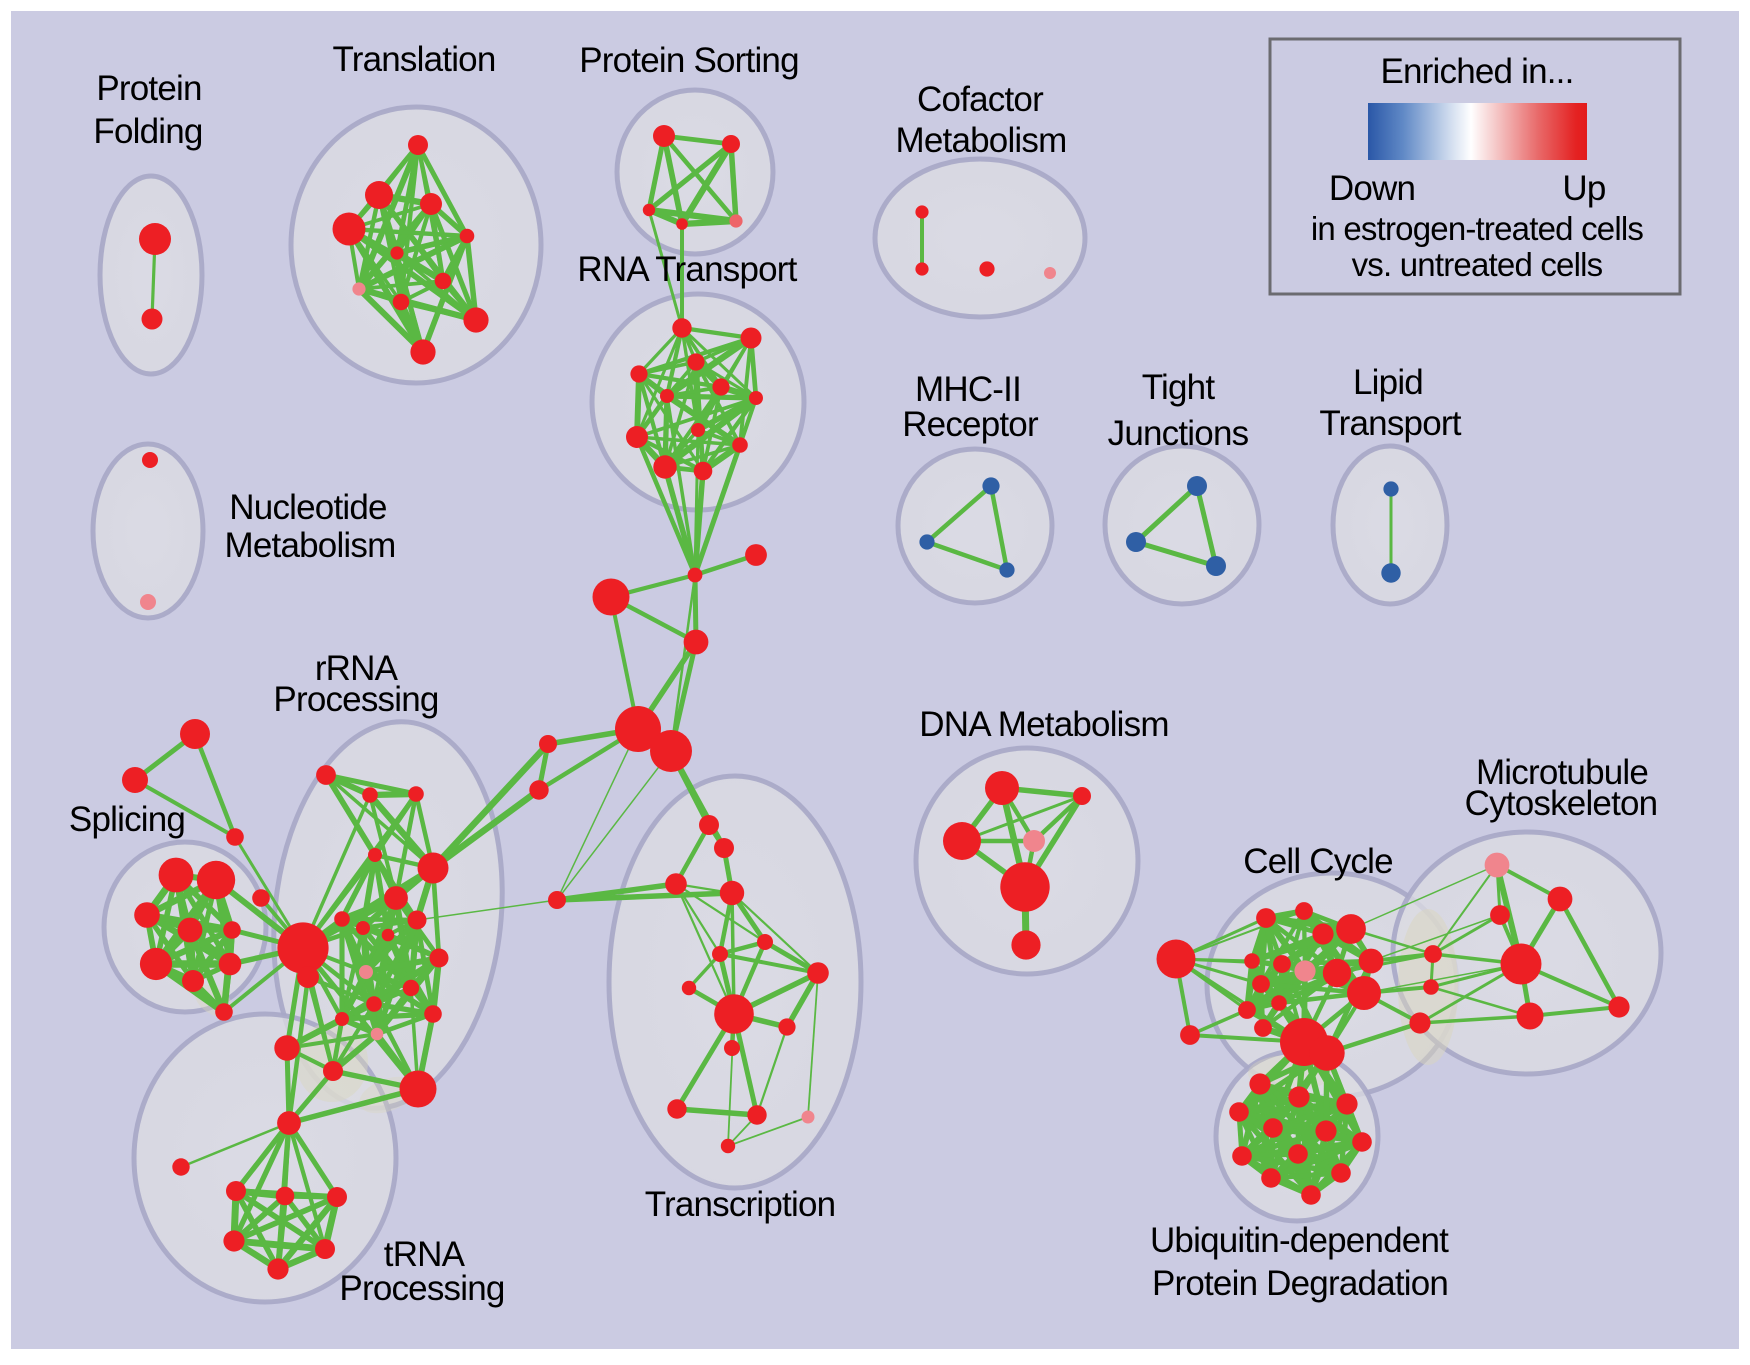 This screenshot has width=1750, height=1365. Describe the element at coordinates (413, 59) in the screenshot. I see `svg-text: Translation` at that location.